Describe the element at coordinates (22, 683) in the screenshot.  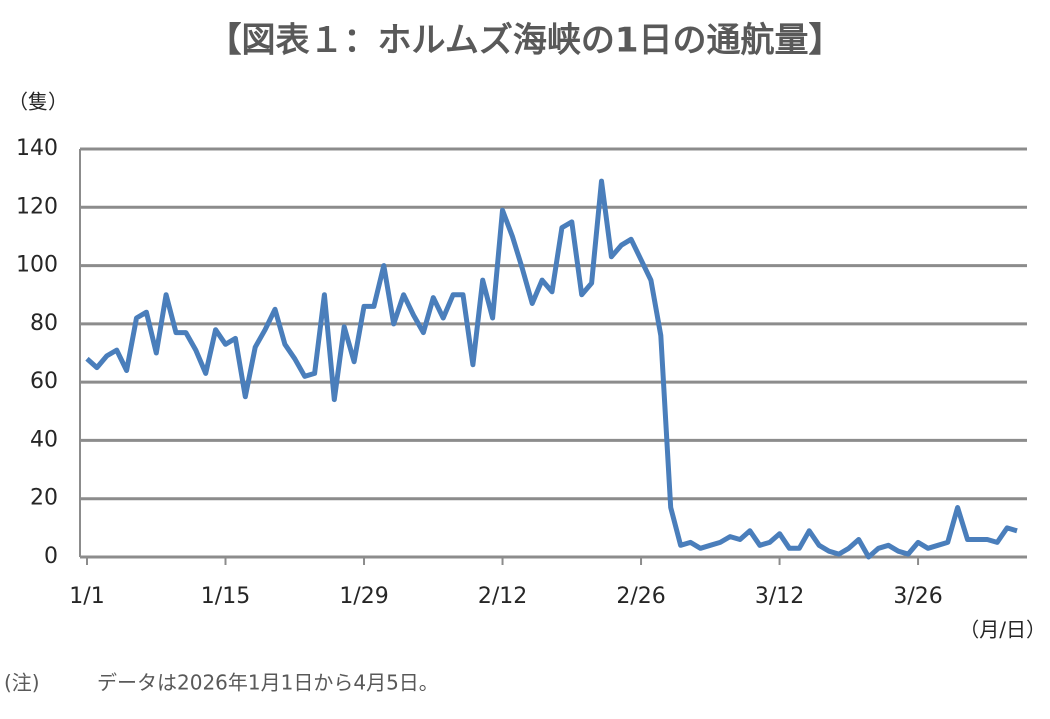
I see `note-label: (注)` at that location.